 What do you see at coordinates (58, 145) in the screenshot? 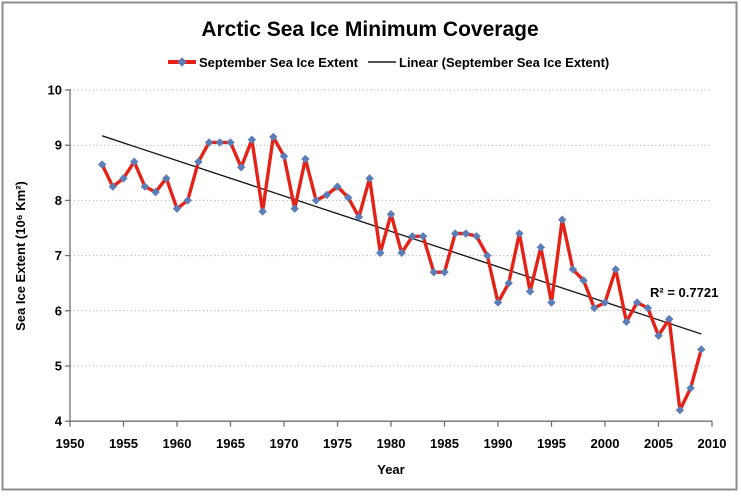
I see `y-tick-label-9: 9` at bounding box center [58, 145].